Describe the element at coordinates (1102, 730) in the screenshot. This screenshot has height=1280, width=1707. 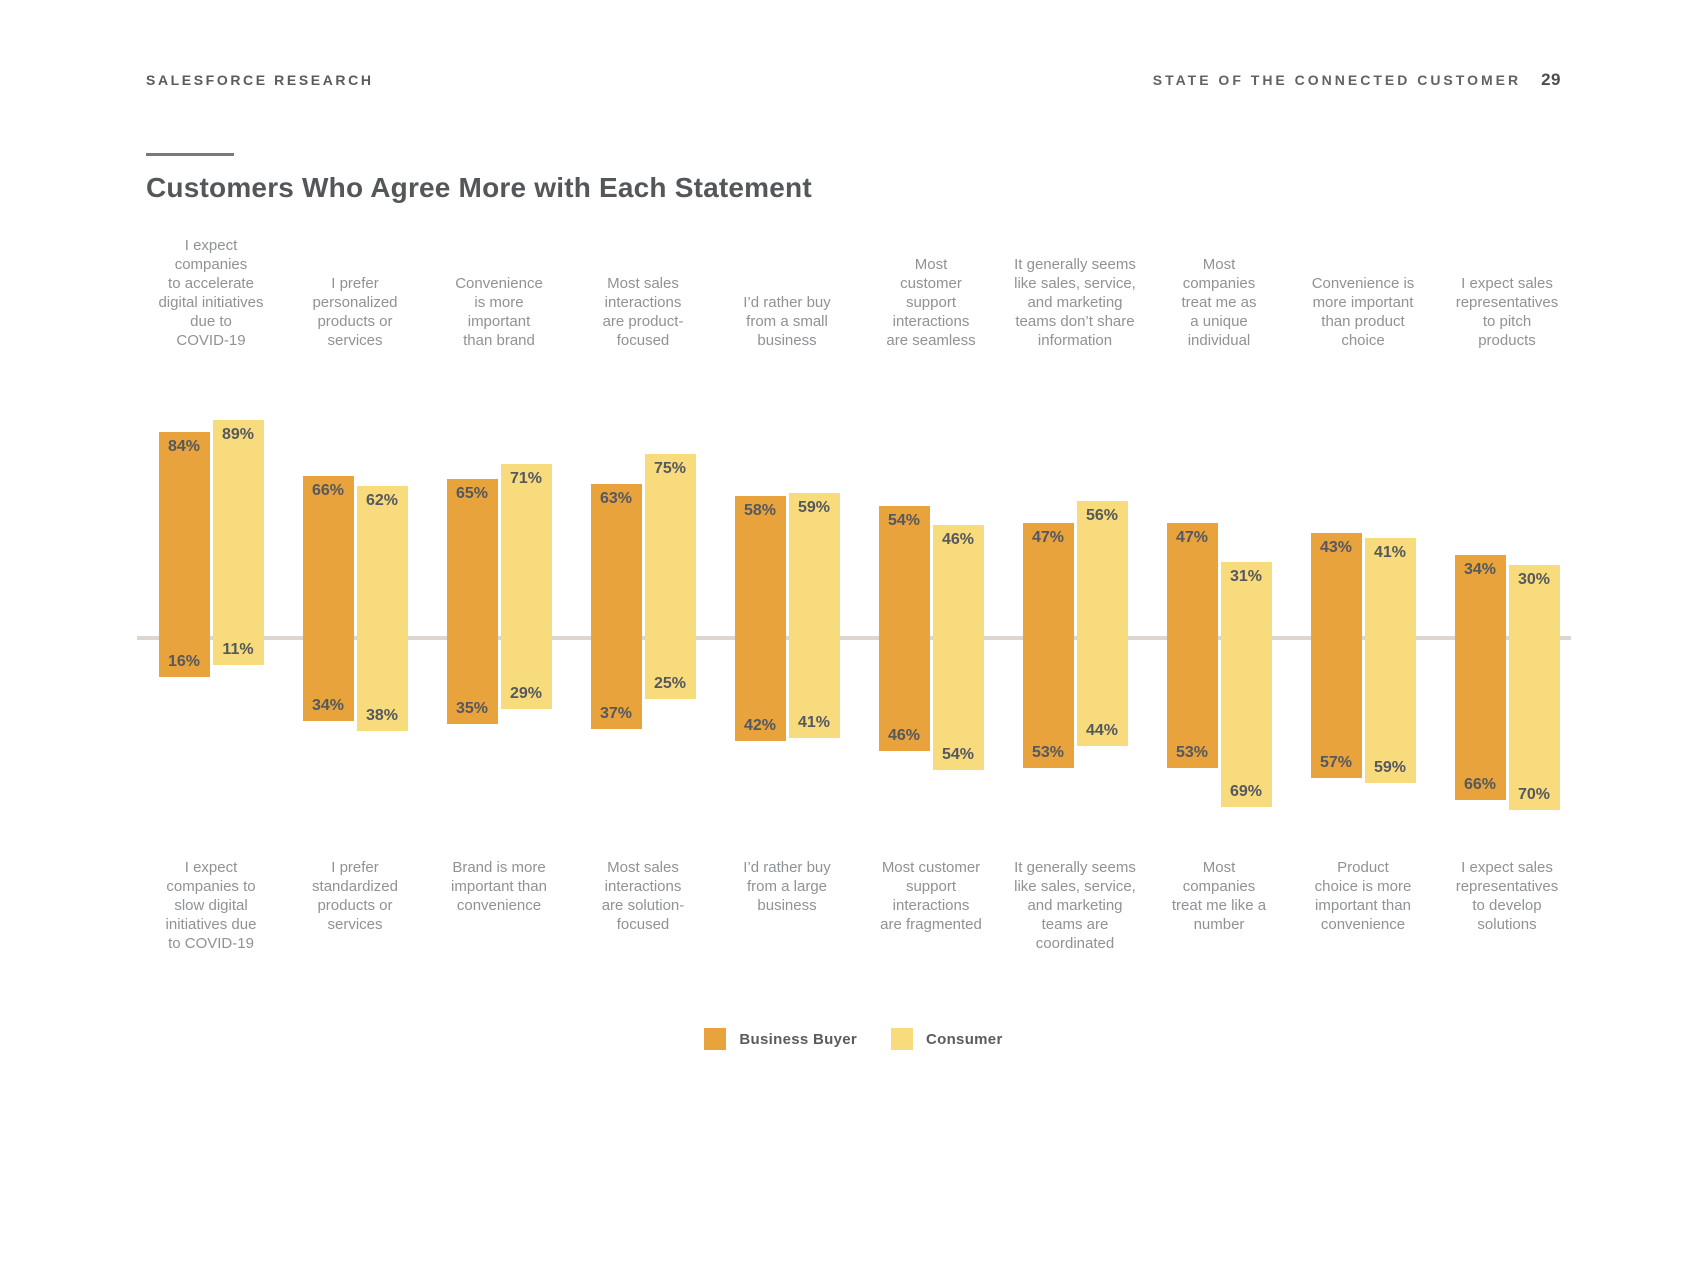
I see `bar-value-bottom: 44%` at that location.